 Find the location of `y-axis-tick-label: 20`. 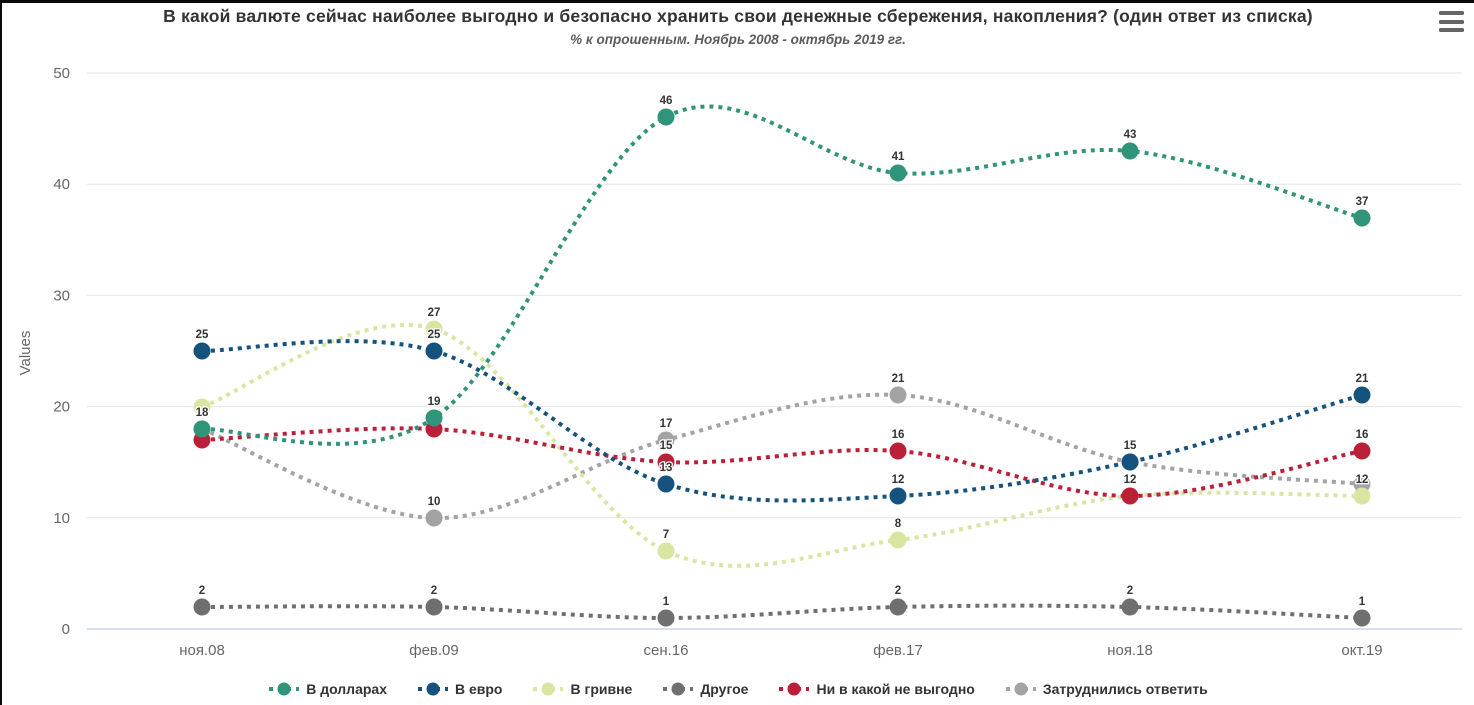

y-axis-tick-label: 20 is located at coordinates (61, 407).